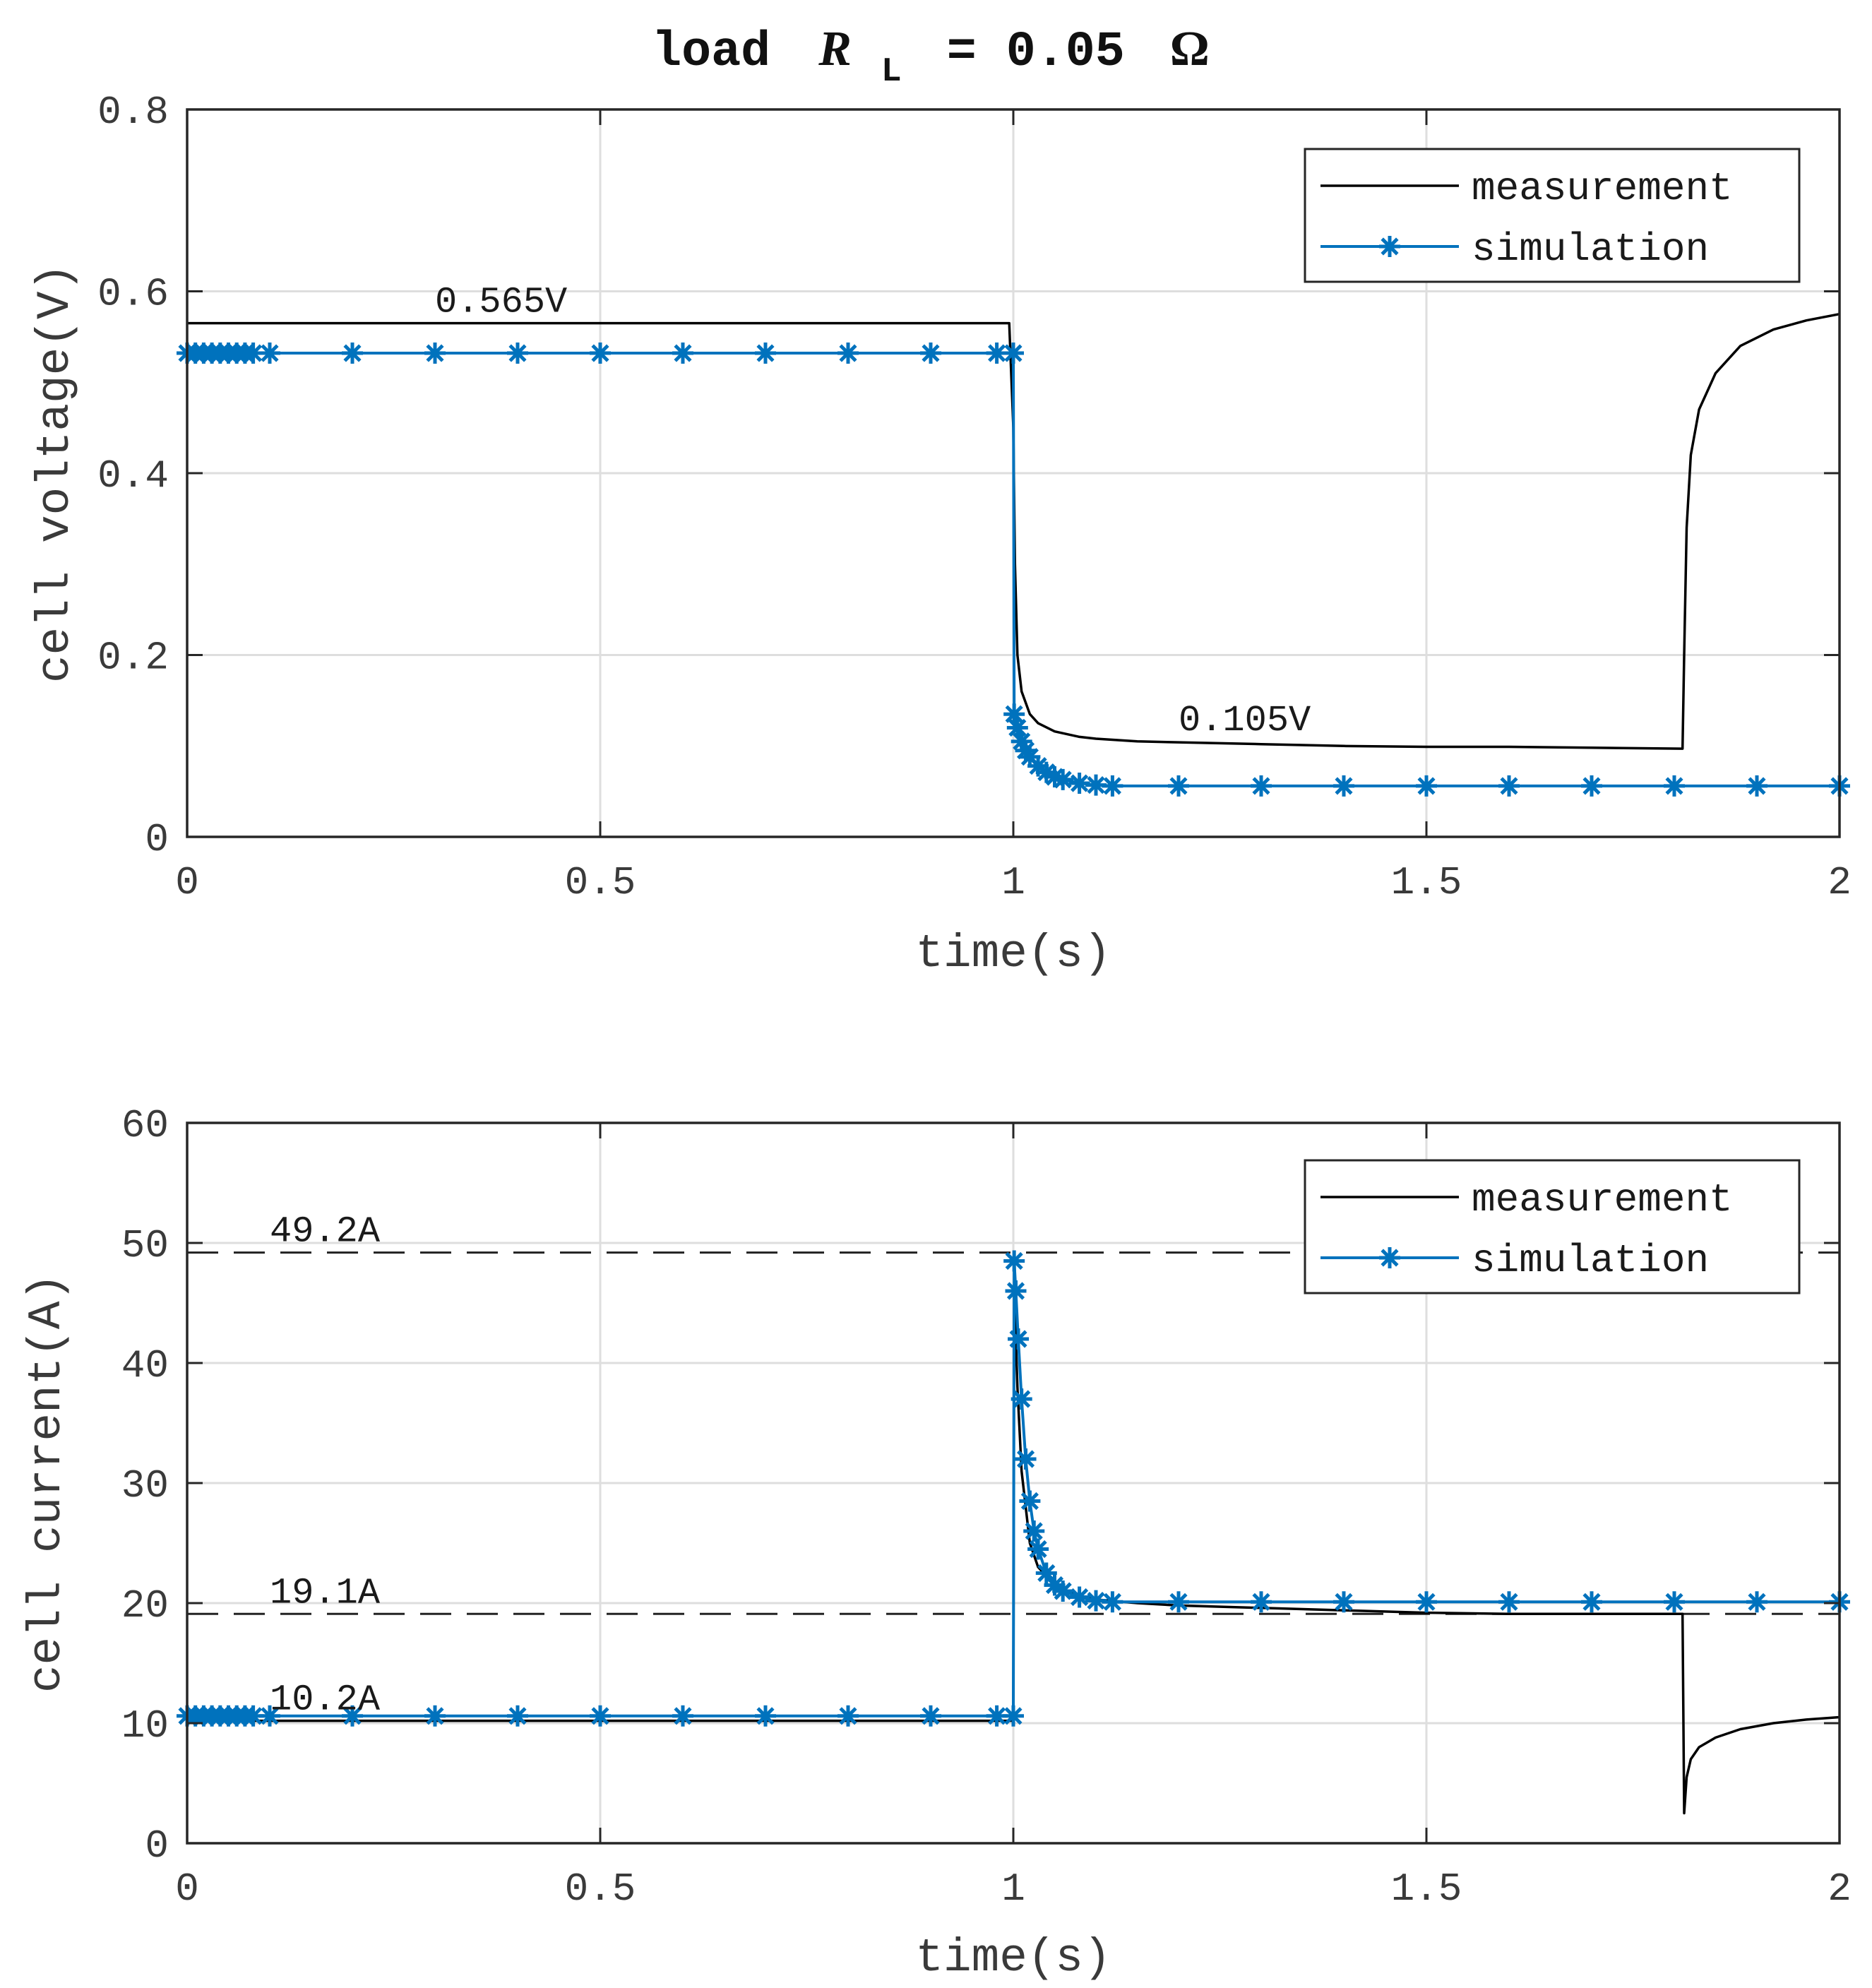 This screenshot has height=1988, width=1872. What do you see at coordinates (501, 303) in the screenshot?
I see `annotation-label: 0.565V` at bounding box center [501, 303].